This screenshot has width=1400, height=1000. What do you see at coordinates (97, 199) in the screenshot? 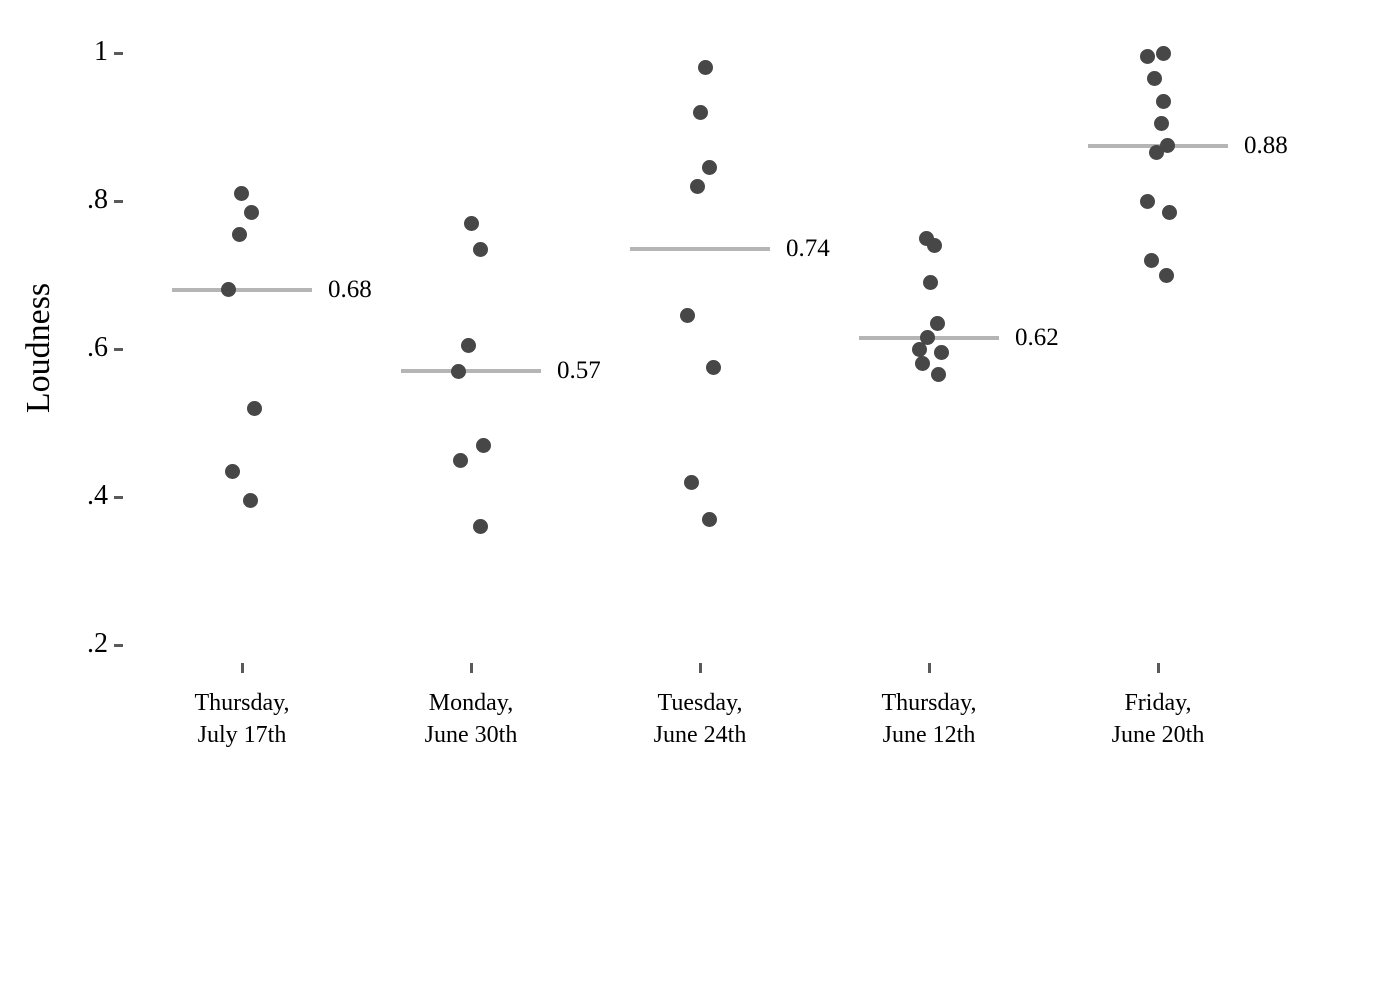
I see `y-tick-label: .8` at bounding box center [97, 199].